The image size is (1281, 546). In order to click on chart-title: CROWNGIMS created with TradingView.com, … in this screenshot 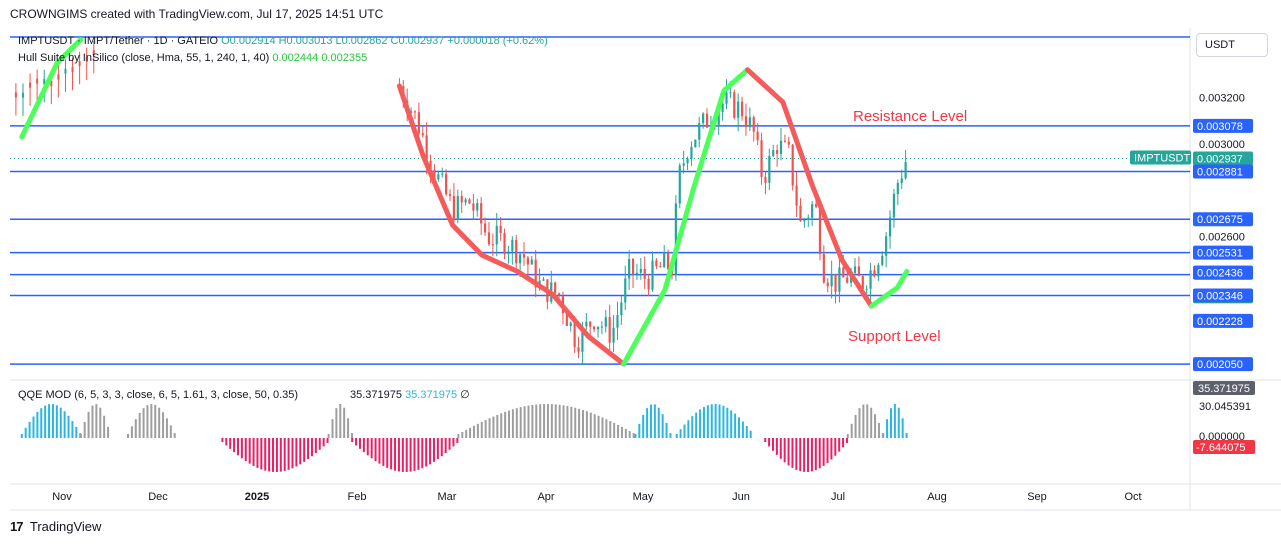, I will do `click(197, 14)`.